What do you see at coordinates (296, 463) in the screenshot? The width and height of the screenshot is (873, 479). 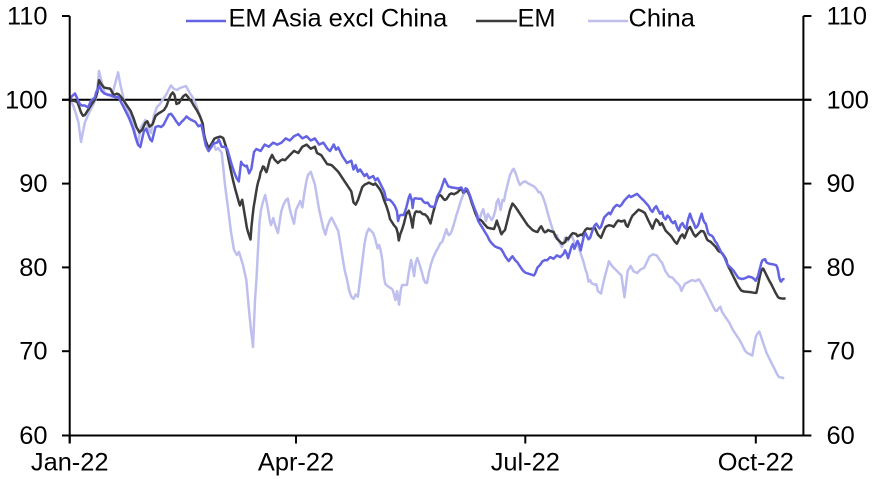 I see `svg-text: Apr-22` at bounding box center [296, 463].